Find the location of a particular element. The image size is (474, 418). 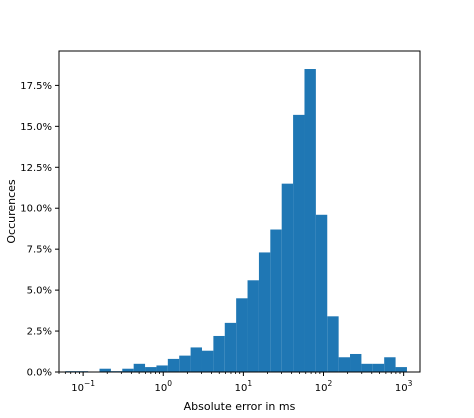

y-tick-label: 17.5% is located at coordinates (36, 86).